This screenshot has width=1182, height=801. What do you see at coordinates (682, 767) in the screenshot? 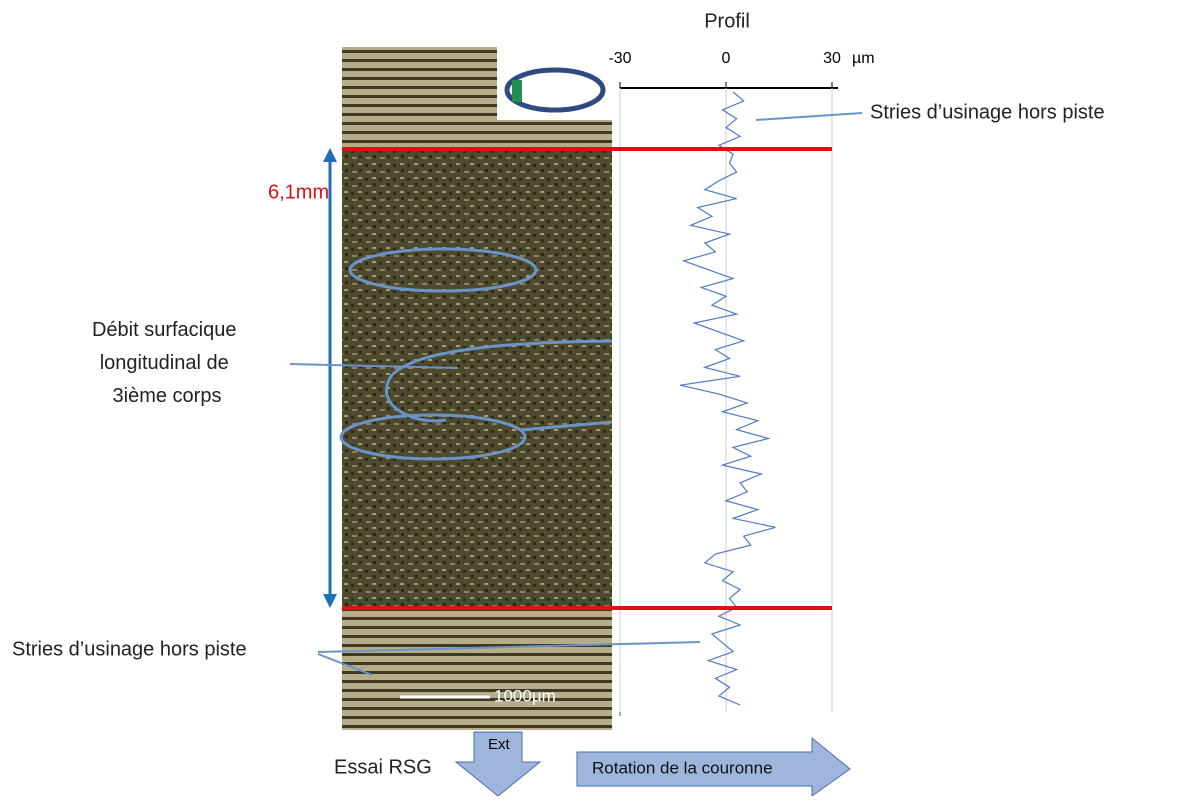
I see `rotation-label: Rotation de la couronne` at bounding box center [682, 767].